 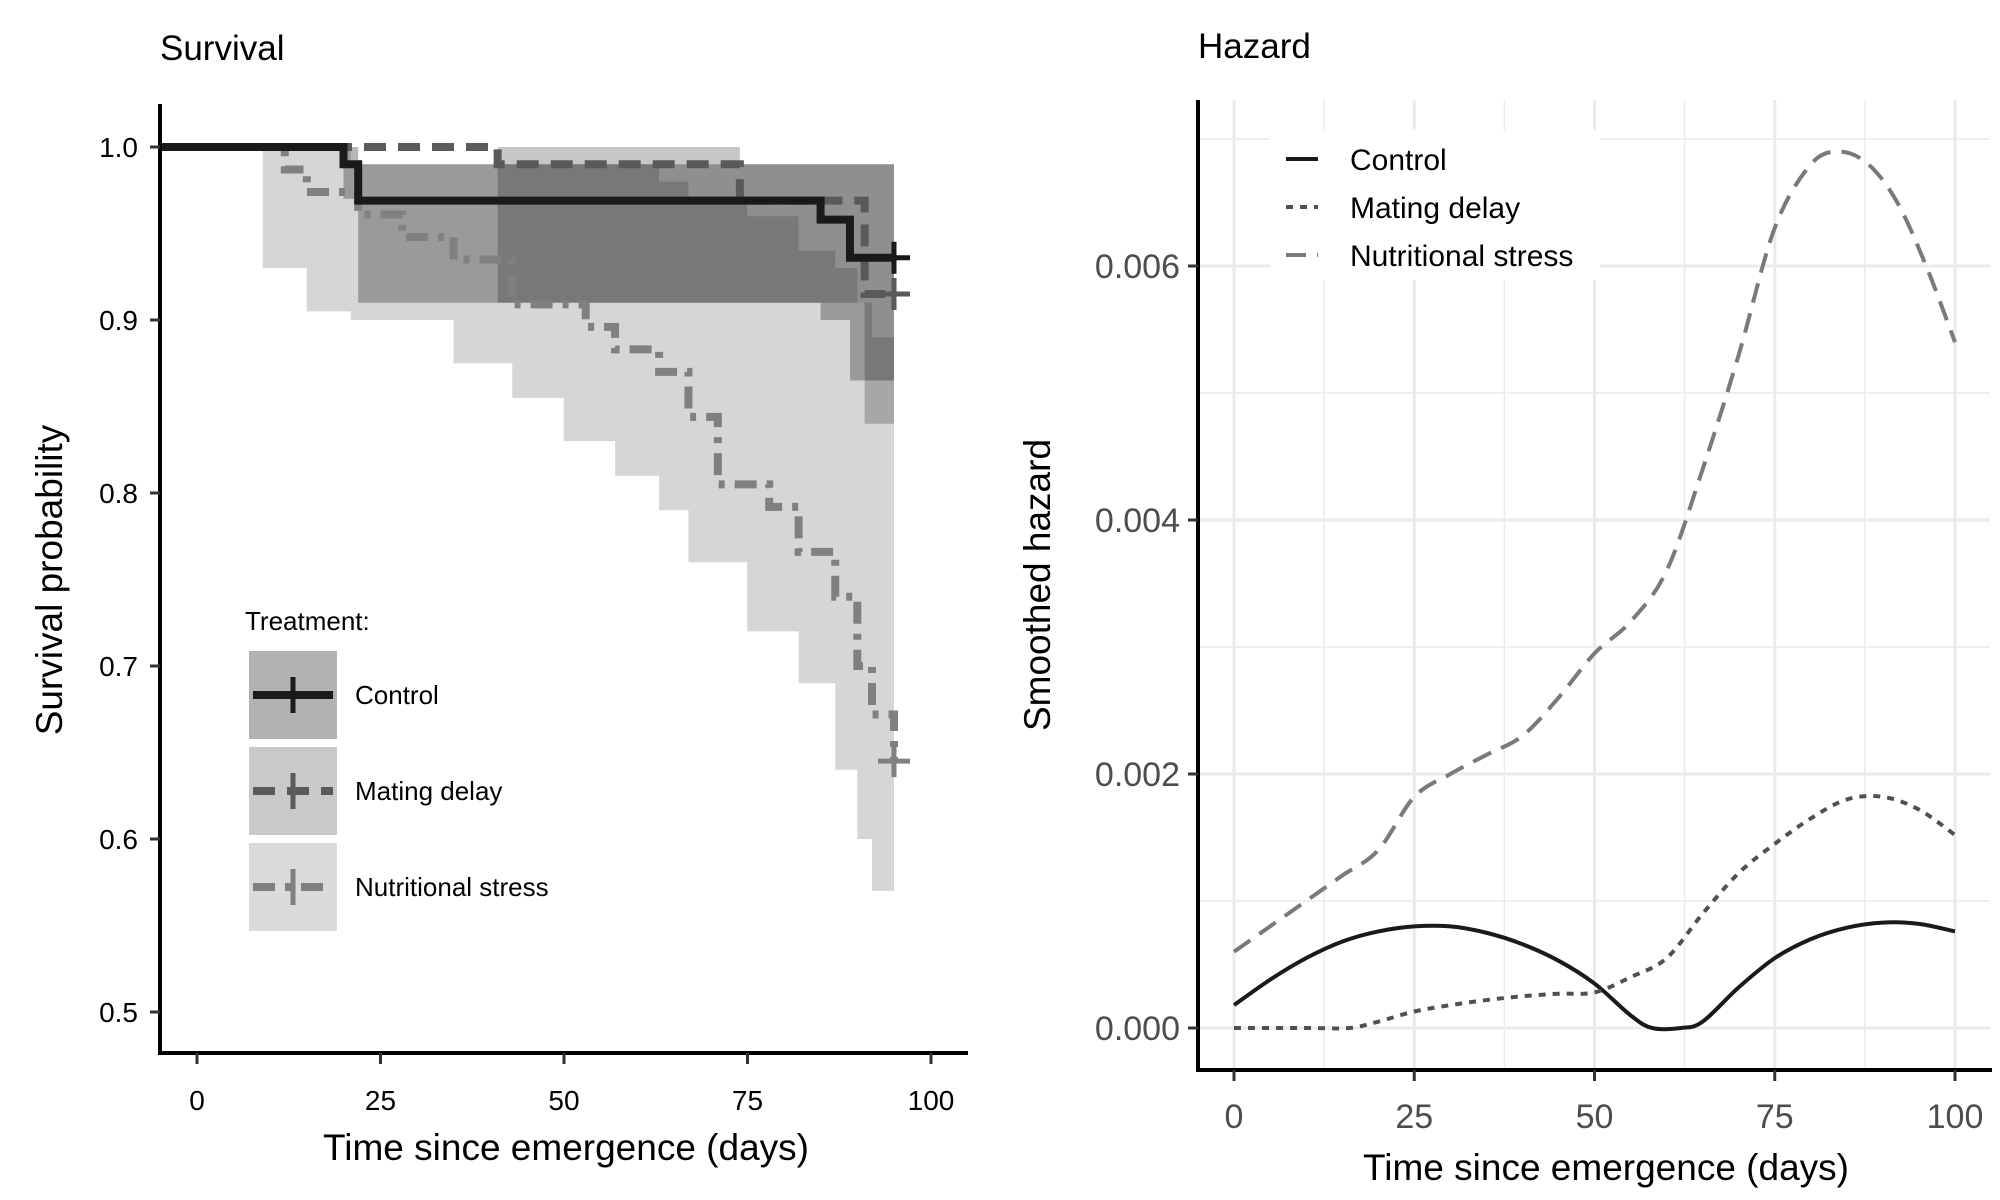 What do you see at coordinates (1414, 1117) in the screenshot?
I see `hazard-x-tick-label: 25` at bounding box center [1414, 1117].